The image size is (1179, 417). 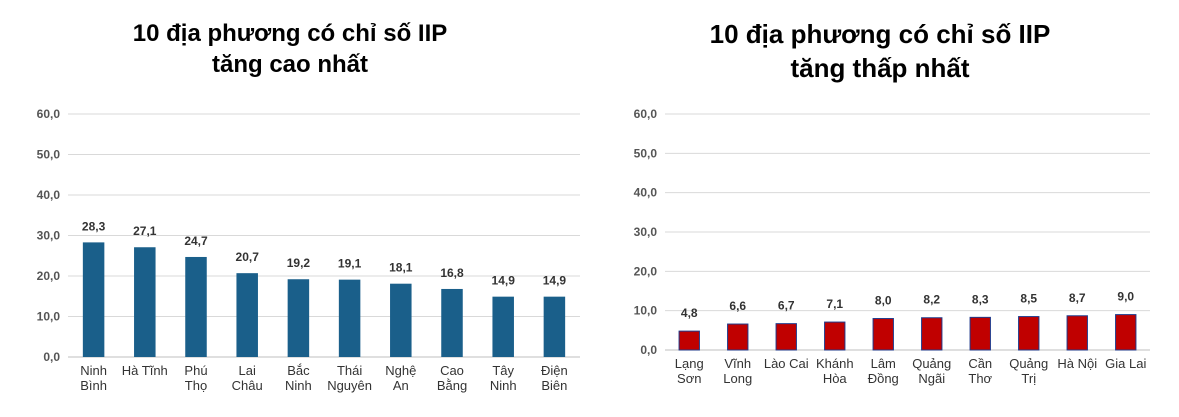 I want to click on left-chart-category-label: Nghệ, so click(x=400, y=370).